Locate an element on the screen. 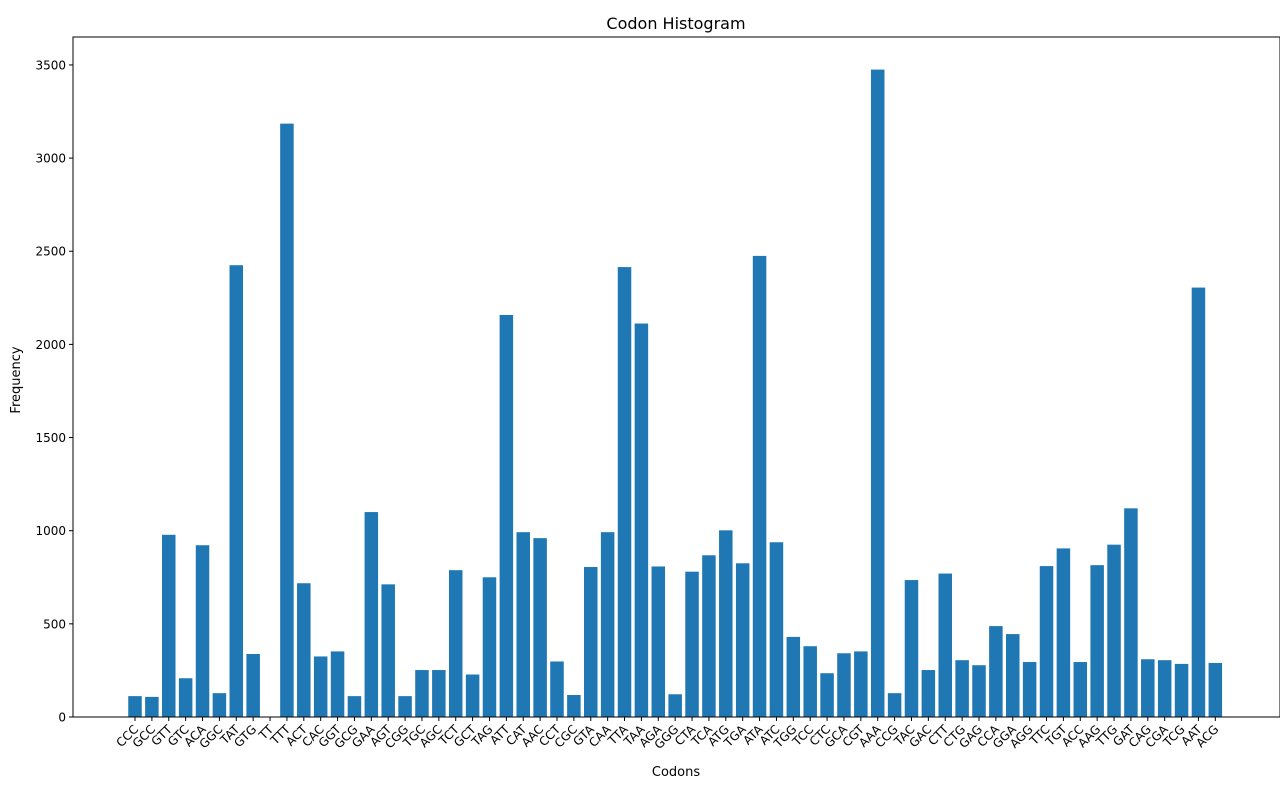 The image size is (1280, 796). bar-tat is located at coordinates (236, 491).